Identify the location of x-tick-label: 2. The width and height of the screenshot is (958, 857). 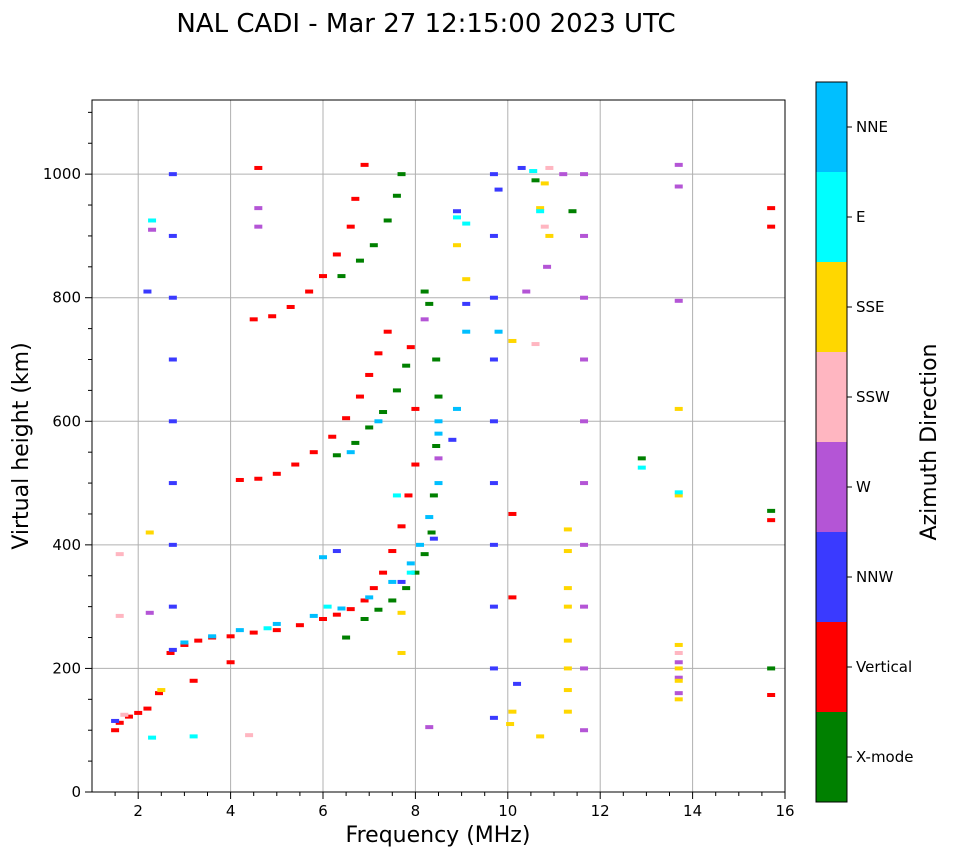
(138, 811).